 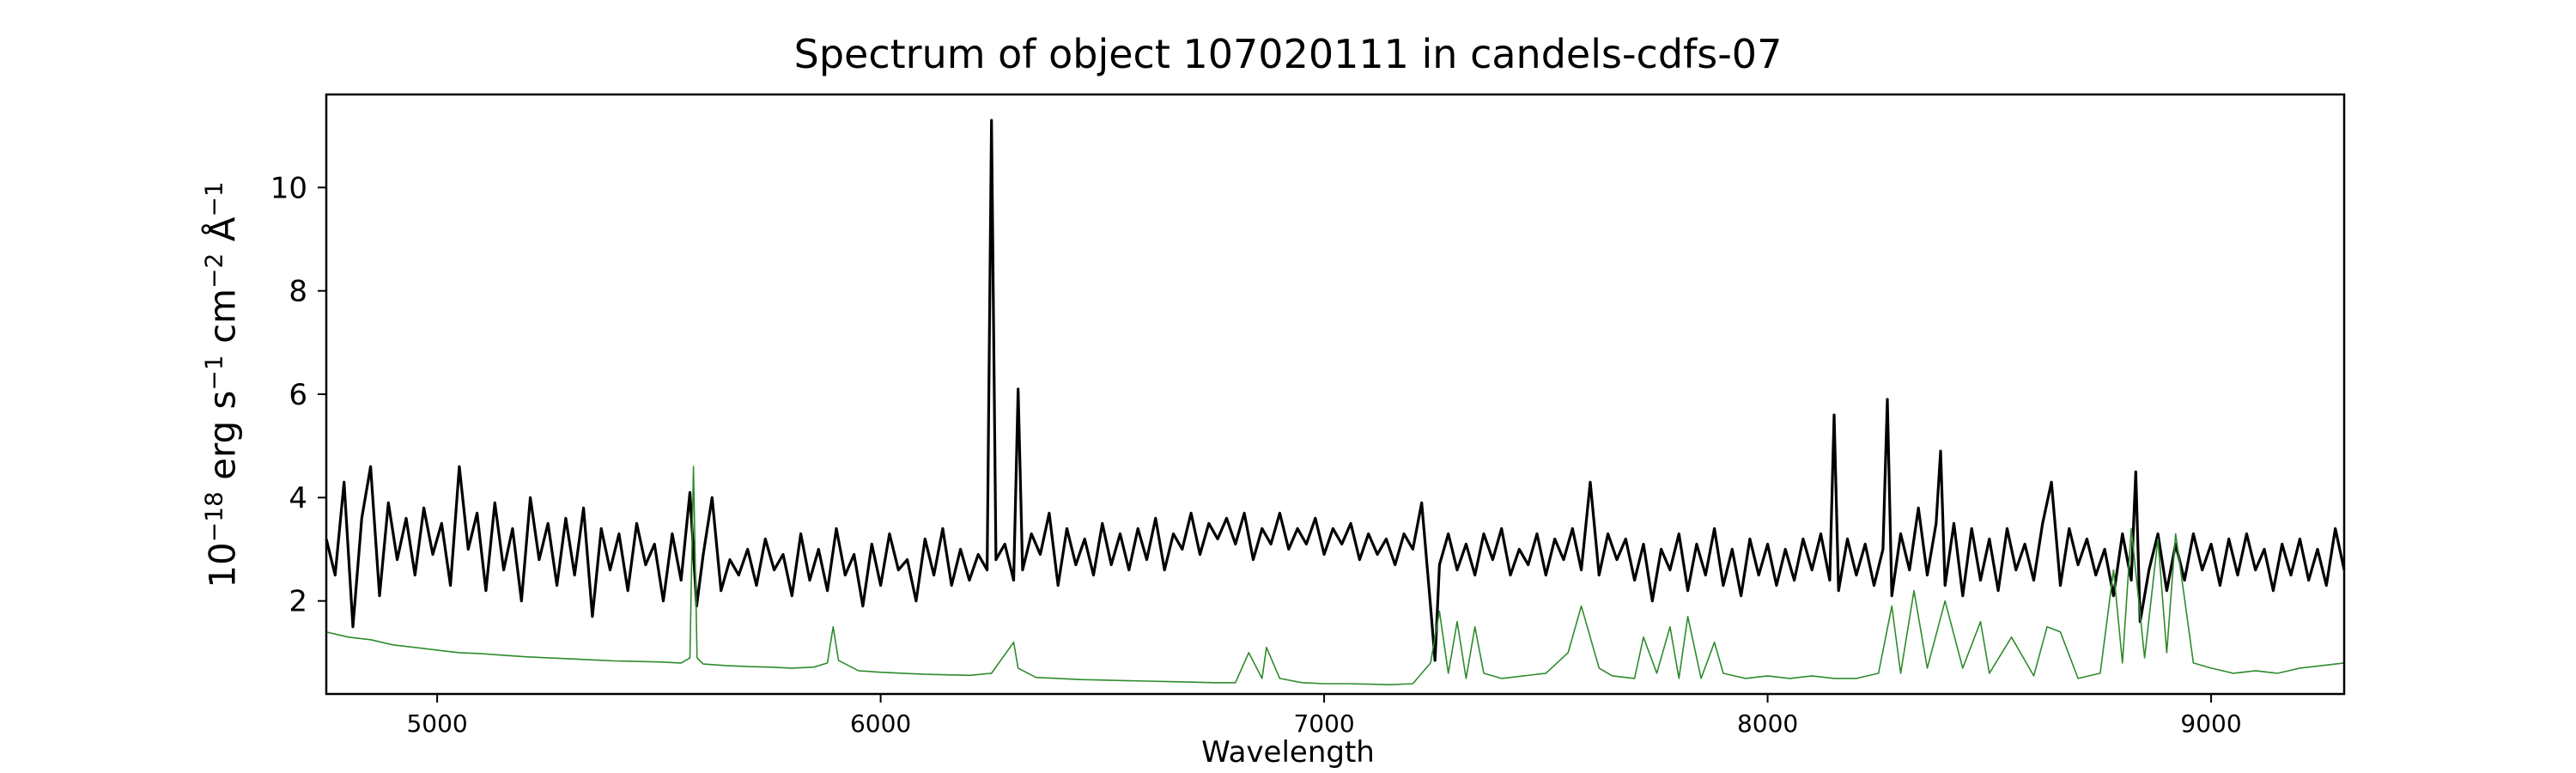 I want to click on y-axis-label-base: 10, so click(x=222, y=565).